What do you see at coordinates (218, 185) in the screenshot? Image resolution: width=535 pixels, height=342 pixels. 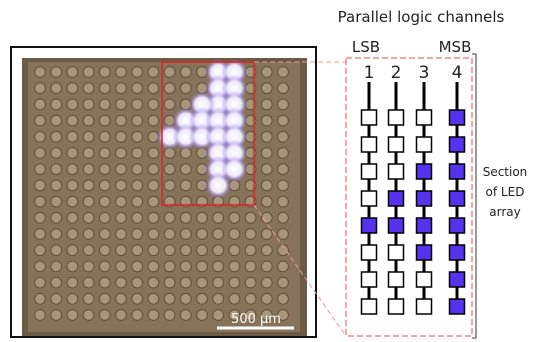 I see `lit-led` at bounding box center [218, 185].